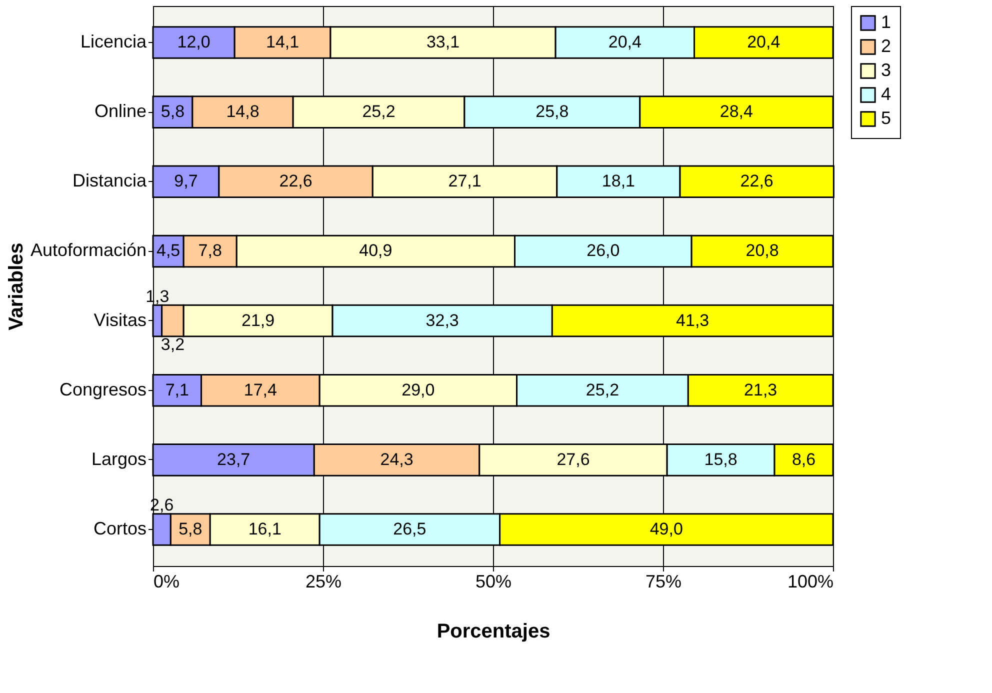 Image resolution: width=992 pixels, height=693 pixels. Describe the element at coordinates (177, 390) in the screenshot. I see `data-label: 7,1` at that location.